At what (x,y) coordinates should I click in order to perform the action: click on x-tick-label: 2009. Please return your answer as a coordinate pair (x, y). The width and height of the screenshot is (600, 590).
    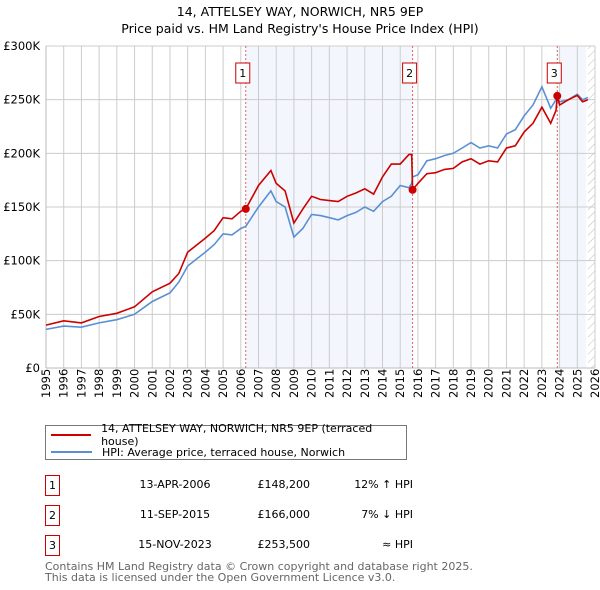
    Looking at the image, I should click on (294, 383).